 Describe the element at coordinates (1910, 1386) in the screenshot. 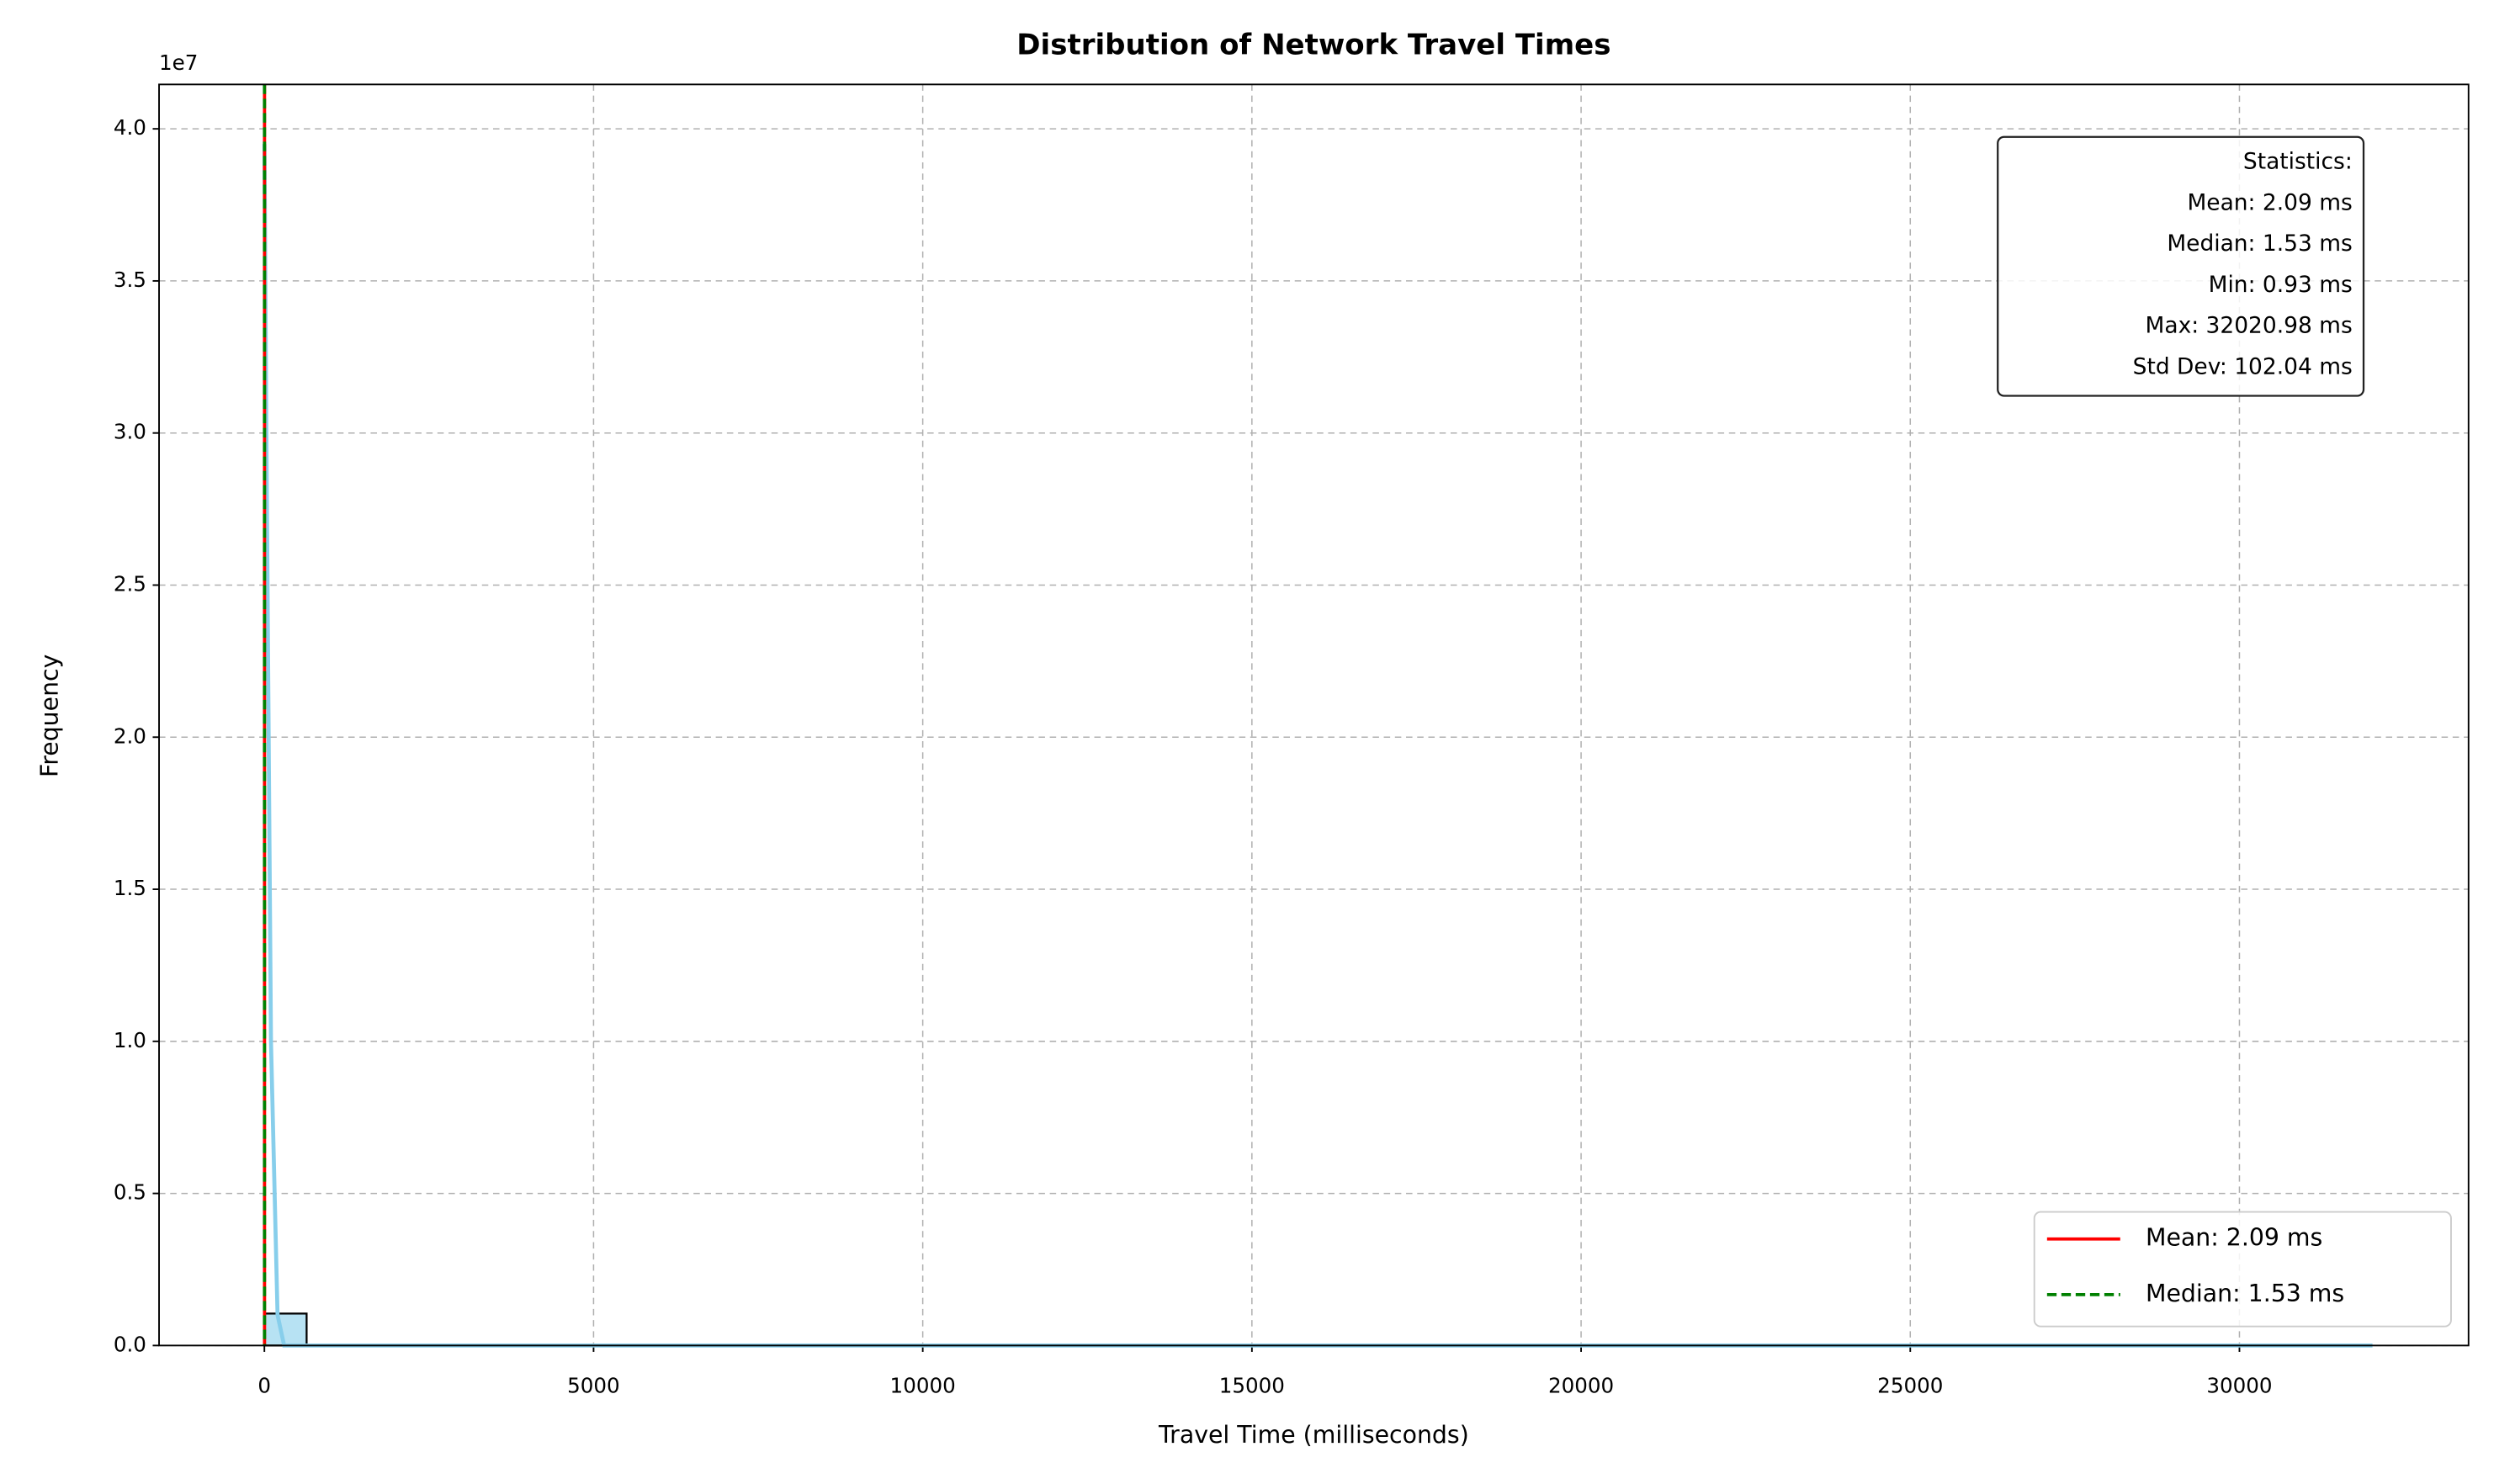

I see `x-tick-label: 25000` at that location.